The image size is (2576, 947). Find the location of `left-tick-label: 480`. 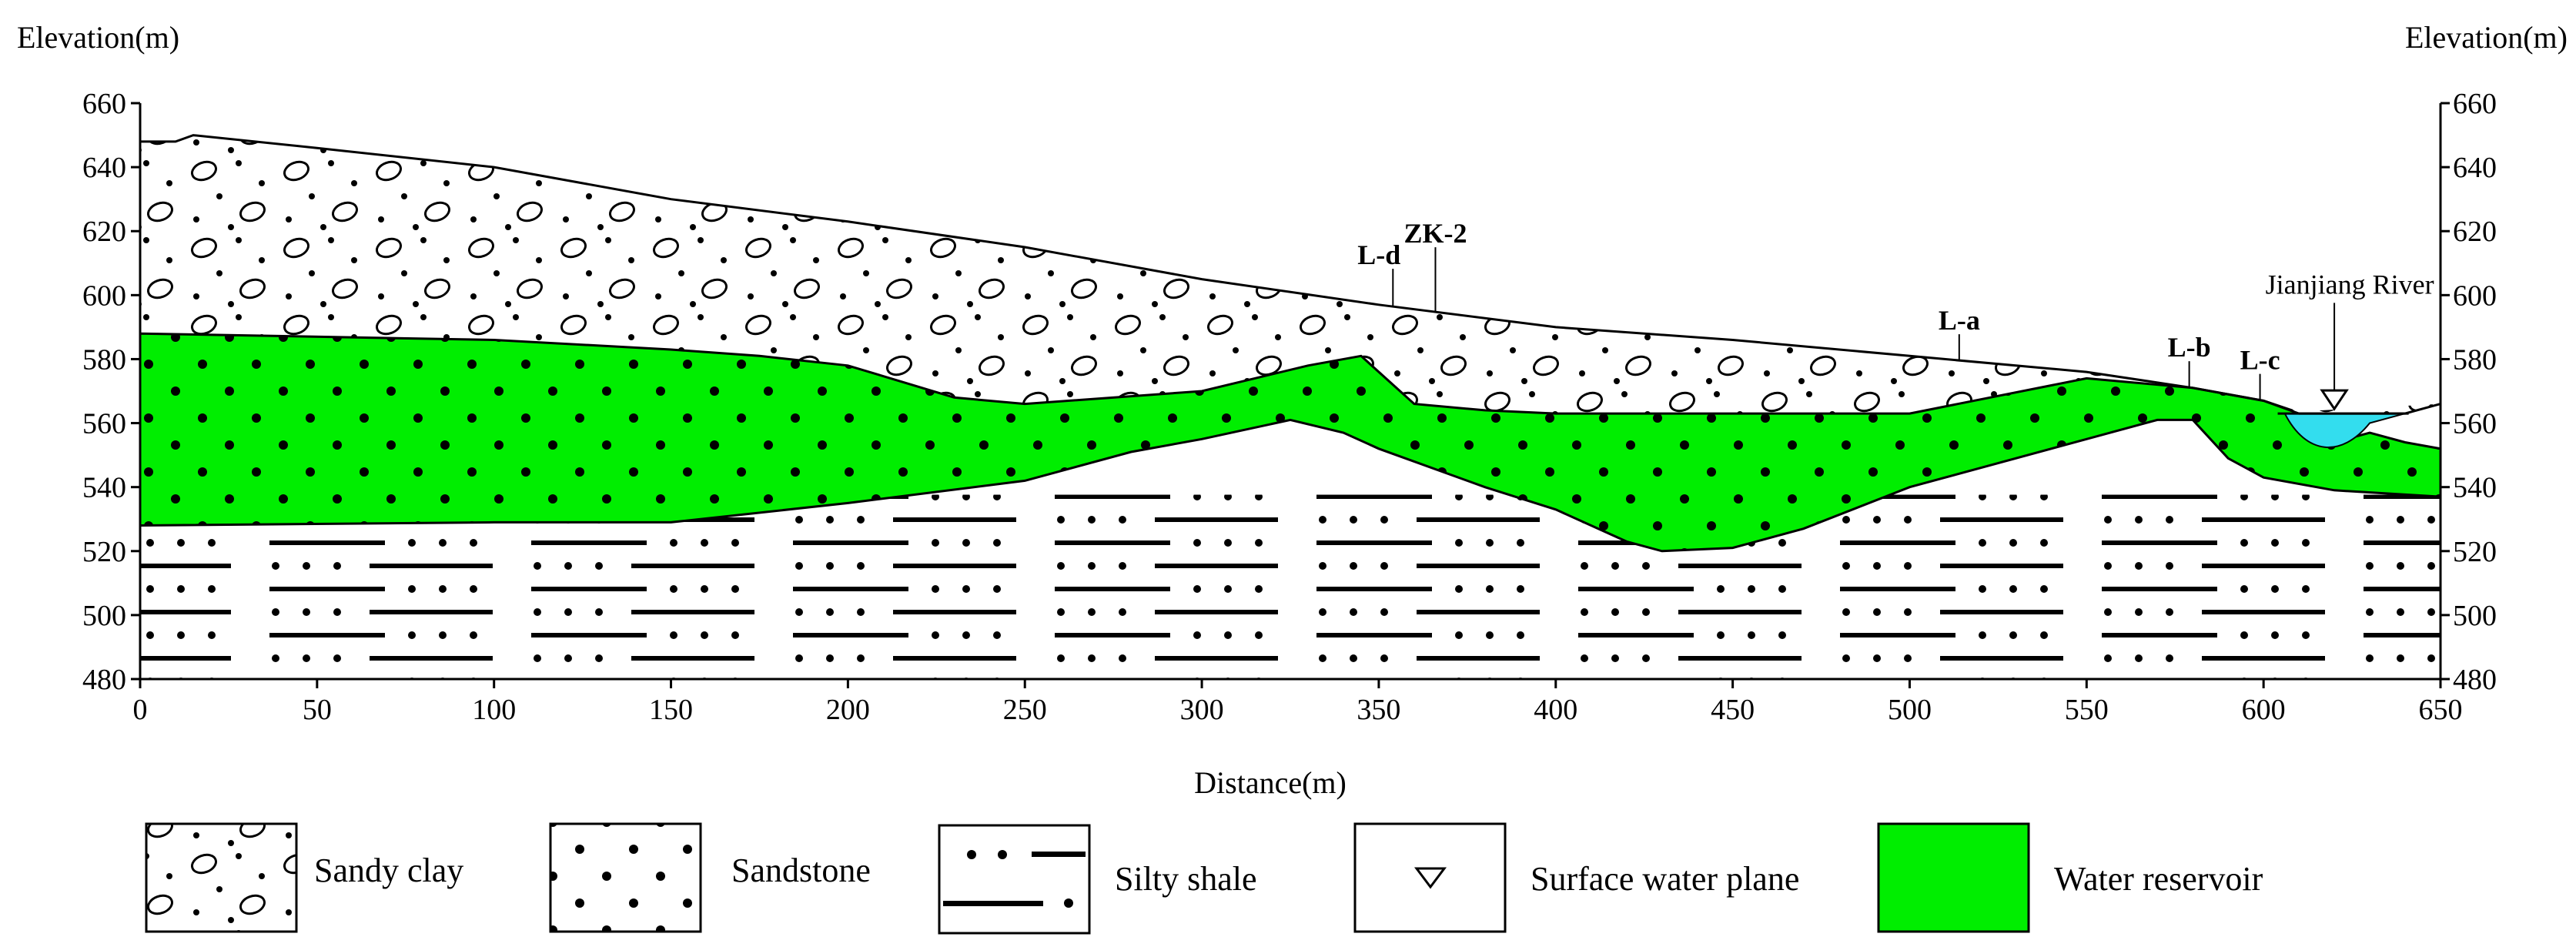

left-tick-label: 480 is located at coordinates (104, 680).